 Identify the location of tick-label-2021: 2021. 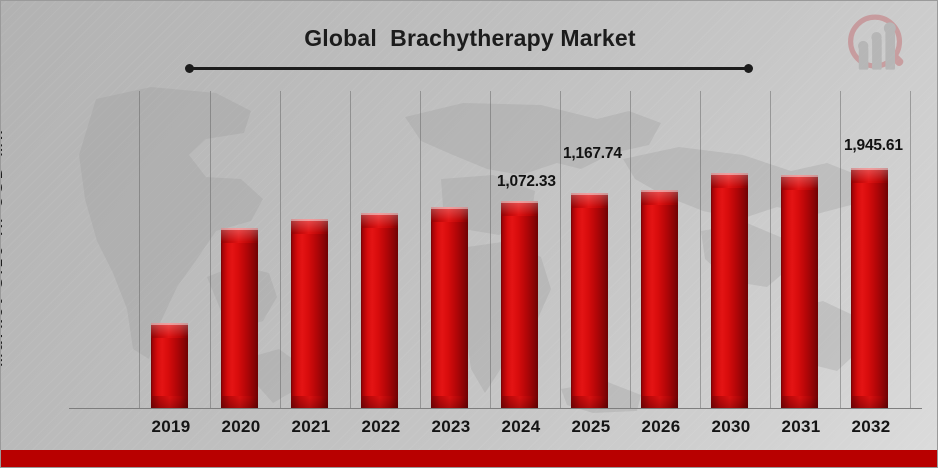
(311, 426).